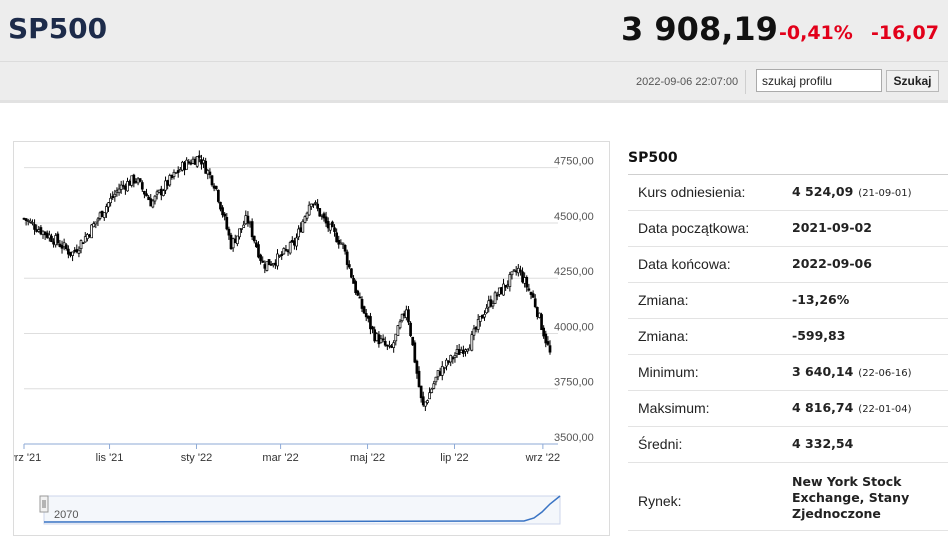 The width and height of the screenshot is (948, 536). I want to click on chart-navigator: 2070, so click(300, 510).